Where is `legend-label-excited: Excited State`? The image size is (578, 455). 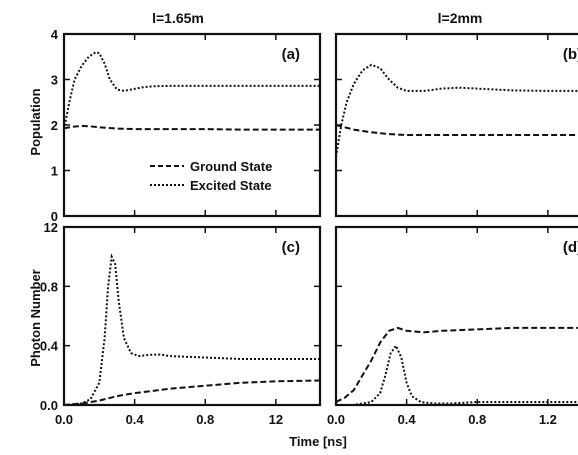
legend-label-excited: Excited State is located at coordinates (231, 185).